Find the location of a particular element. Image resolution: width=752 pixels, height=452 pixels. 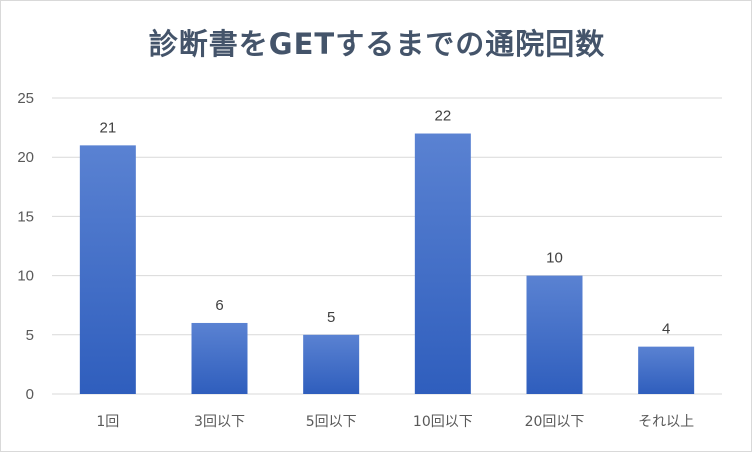

data-label-1: 21 is located at coordinates (107, 127).